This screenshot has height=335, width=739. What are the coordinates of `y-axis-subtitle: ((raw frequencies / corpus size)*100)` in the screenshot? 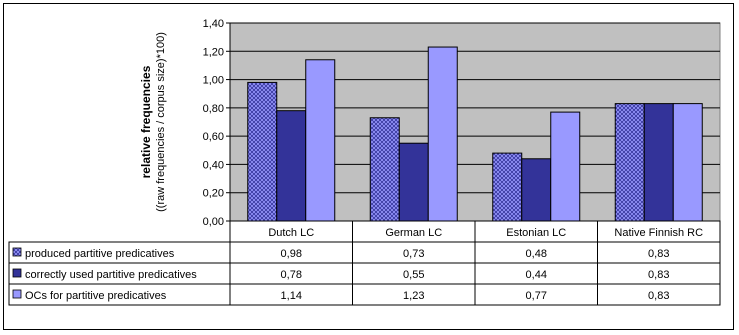 It's located at (161, 122).